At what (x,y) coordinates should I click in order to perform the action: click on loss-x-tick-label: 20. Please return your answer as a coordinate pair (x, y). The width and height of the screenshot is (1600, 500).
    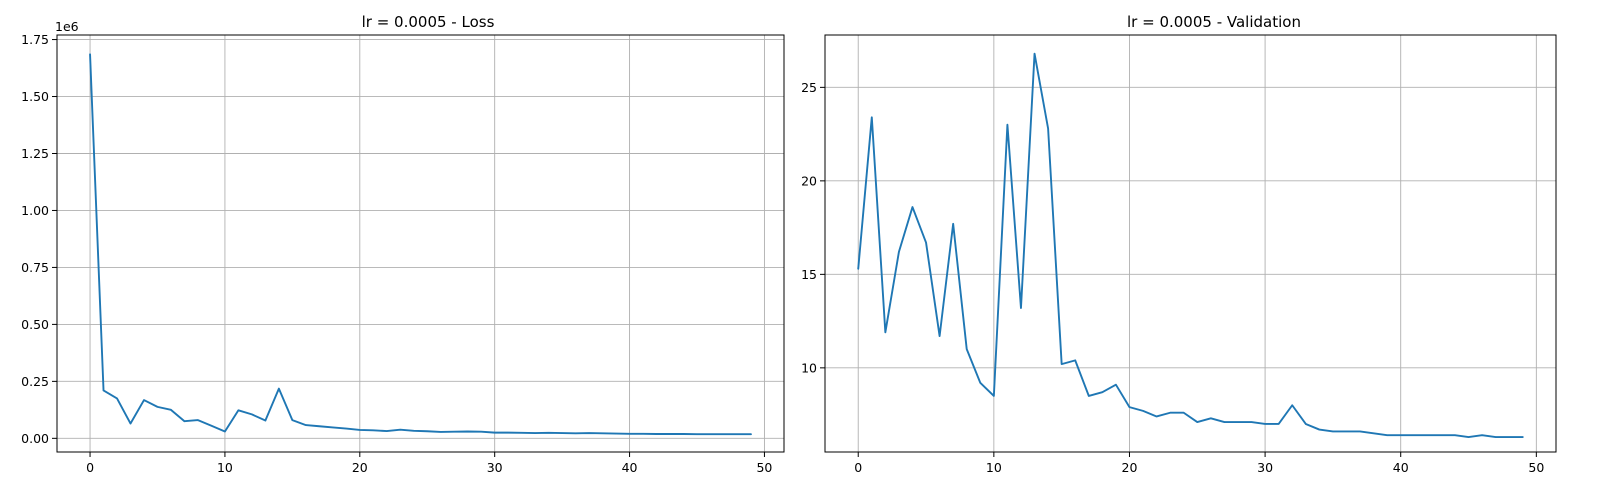
    Looking at the image, I should click on (360, 467).